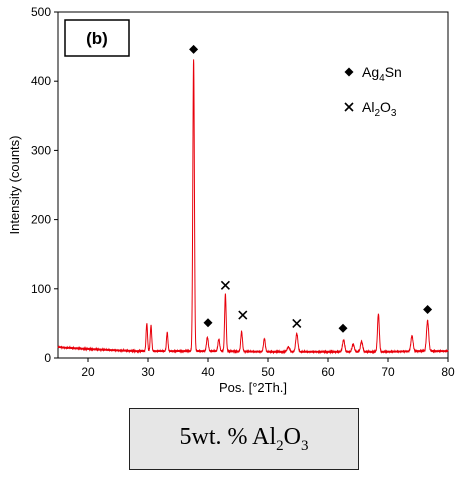  What do you see at coordinates (268, 372) in the screenshot?
I see `x-tick-label: 50` at bounding box center [268, 372].